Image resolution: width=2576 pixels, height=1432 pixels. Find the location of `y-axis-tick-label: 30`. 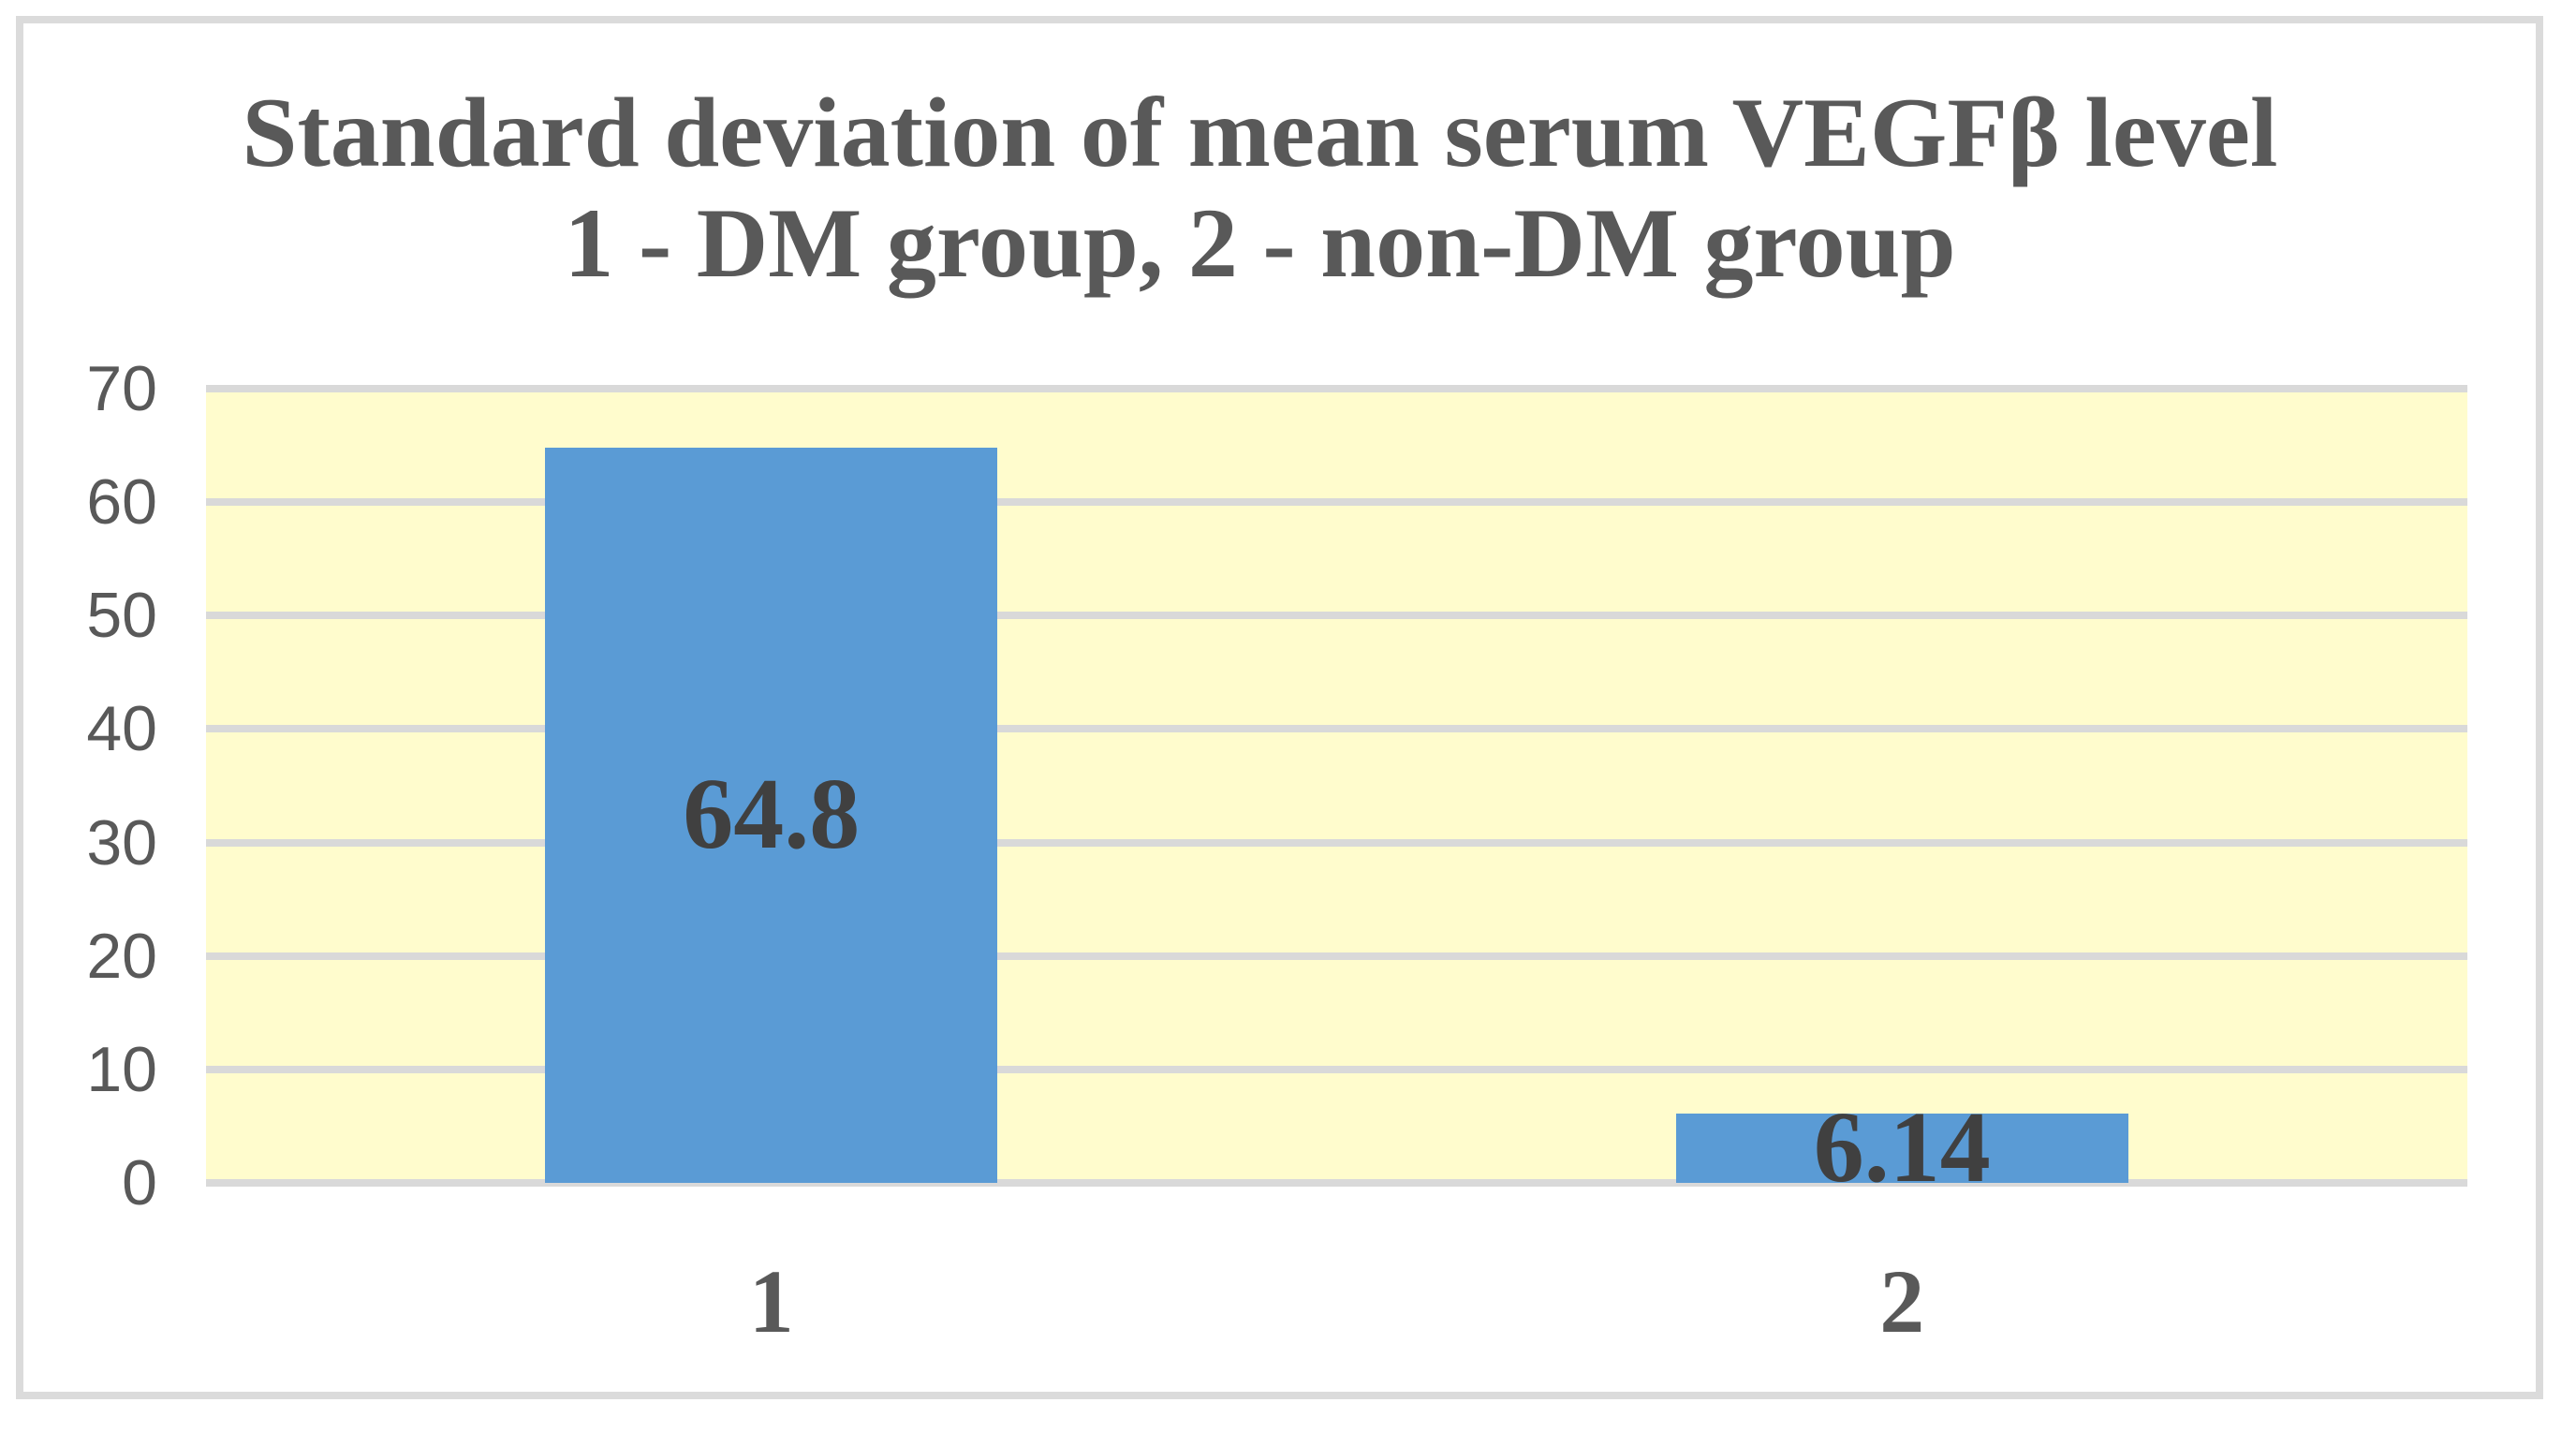

y-axis-tick-label: 30 is located at coordinates (121, 842).